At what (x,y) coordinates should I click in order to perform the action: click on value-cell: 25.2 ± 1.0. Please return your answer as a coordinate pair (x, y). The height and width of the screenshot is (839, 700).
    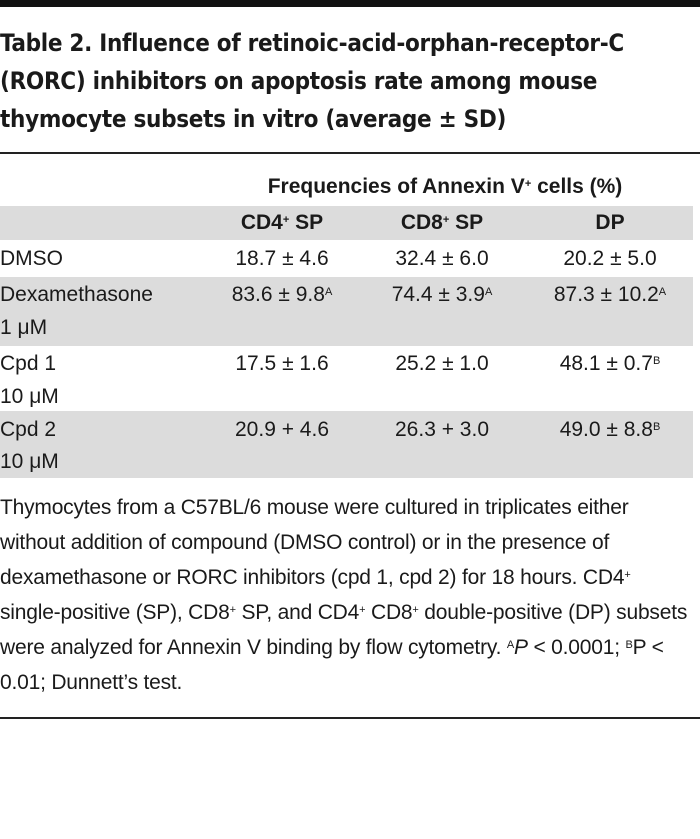
    Looking at the image, I should click on (442, 363).